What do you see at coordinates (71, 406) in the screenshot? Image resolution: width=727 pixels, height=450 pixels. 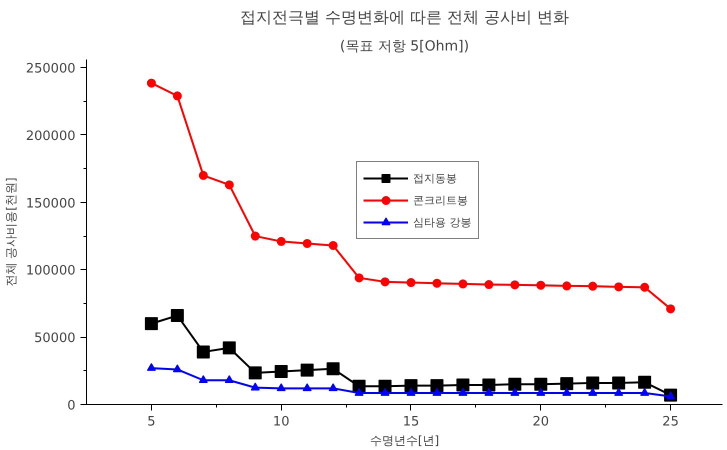 I see `y-tick-label: 0` at bounding box center [71, 406].